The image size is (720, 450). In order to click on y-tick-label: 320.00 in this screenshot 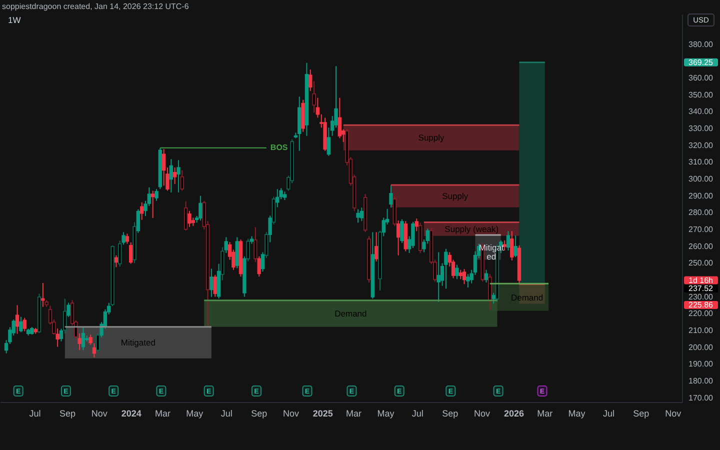, I will do `click(701, 145)`.